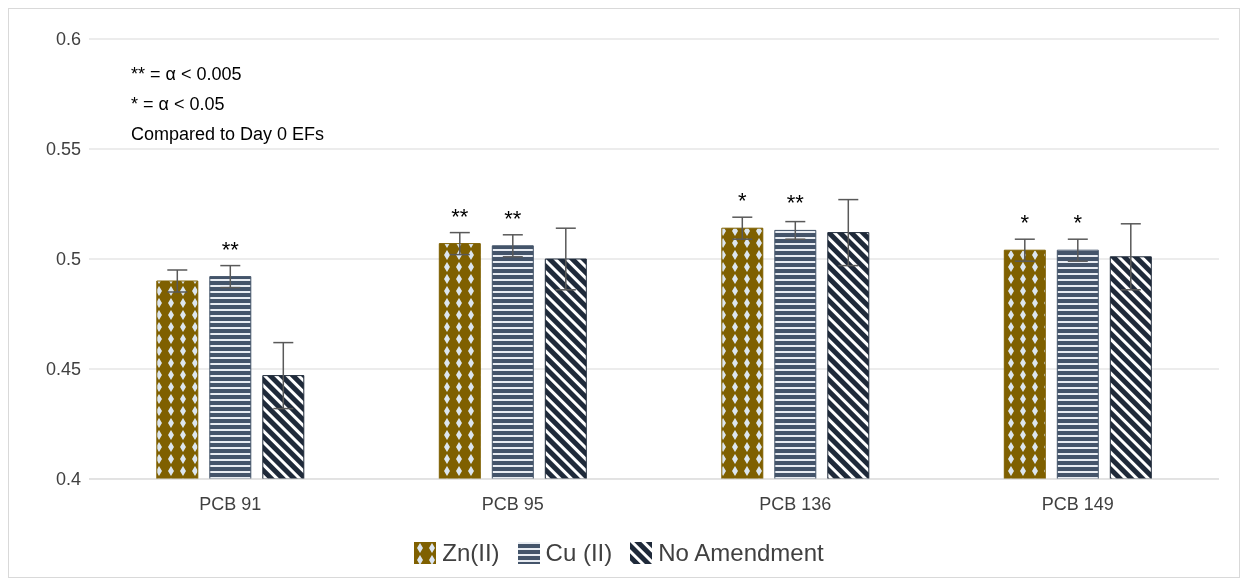  I want to click on y-tick-label: 0.55, so click(63, 149).